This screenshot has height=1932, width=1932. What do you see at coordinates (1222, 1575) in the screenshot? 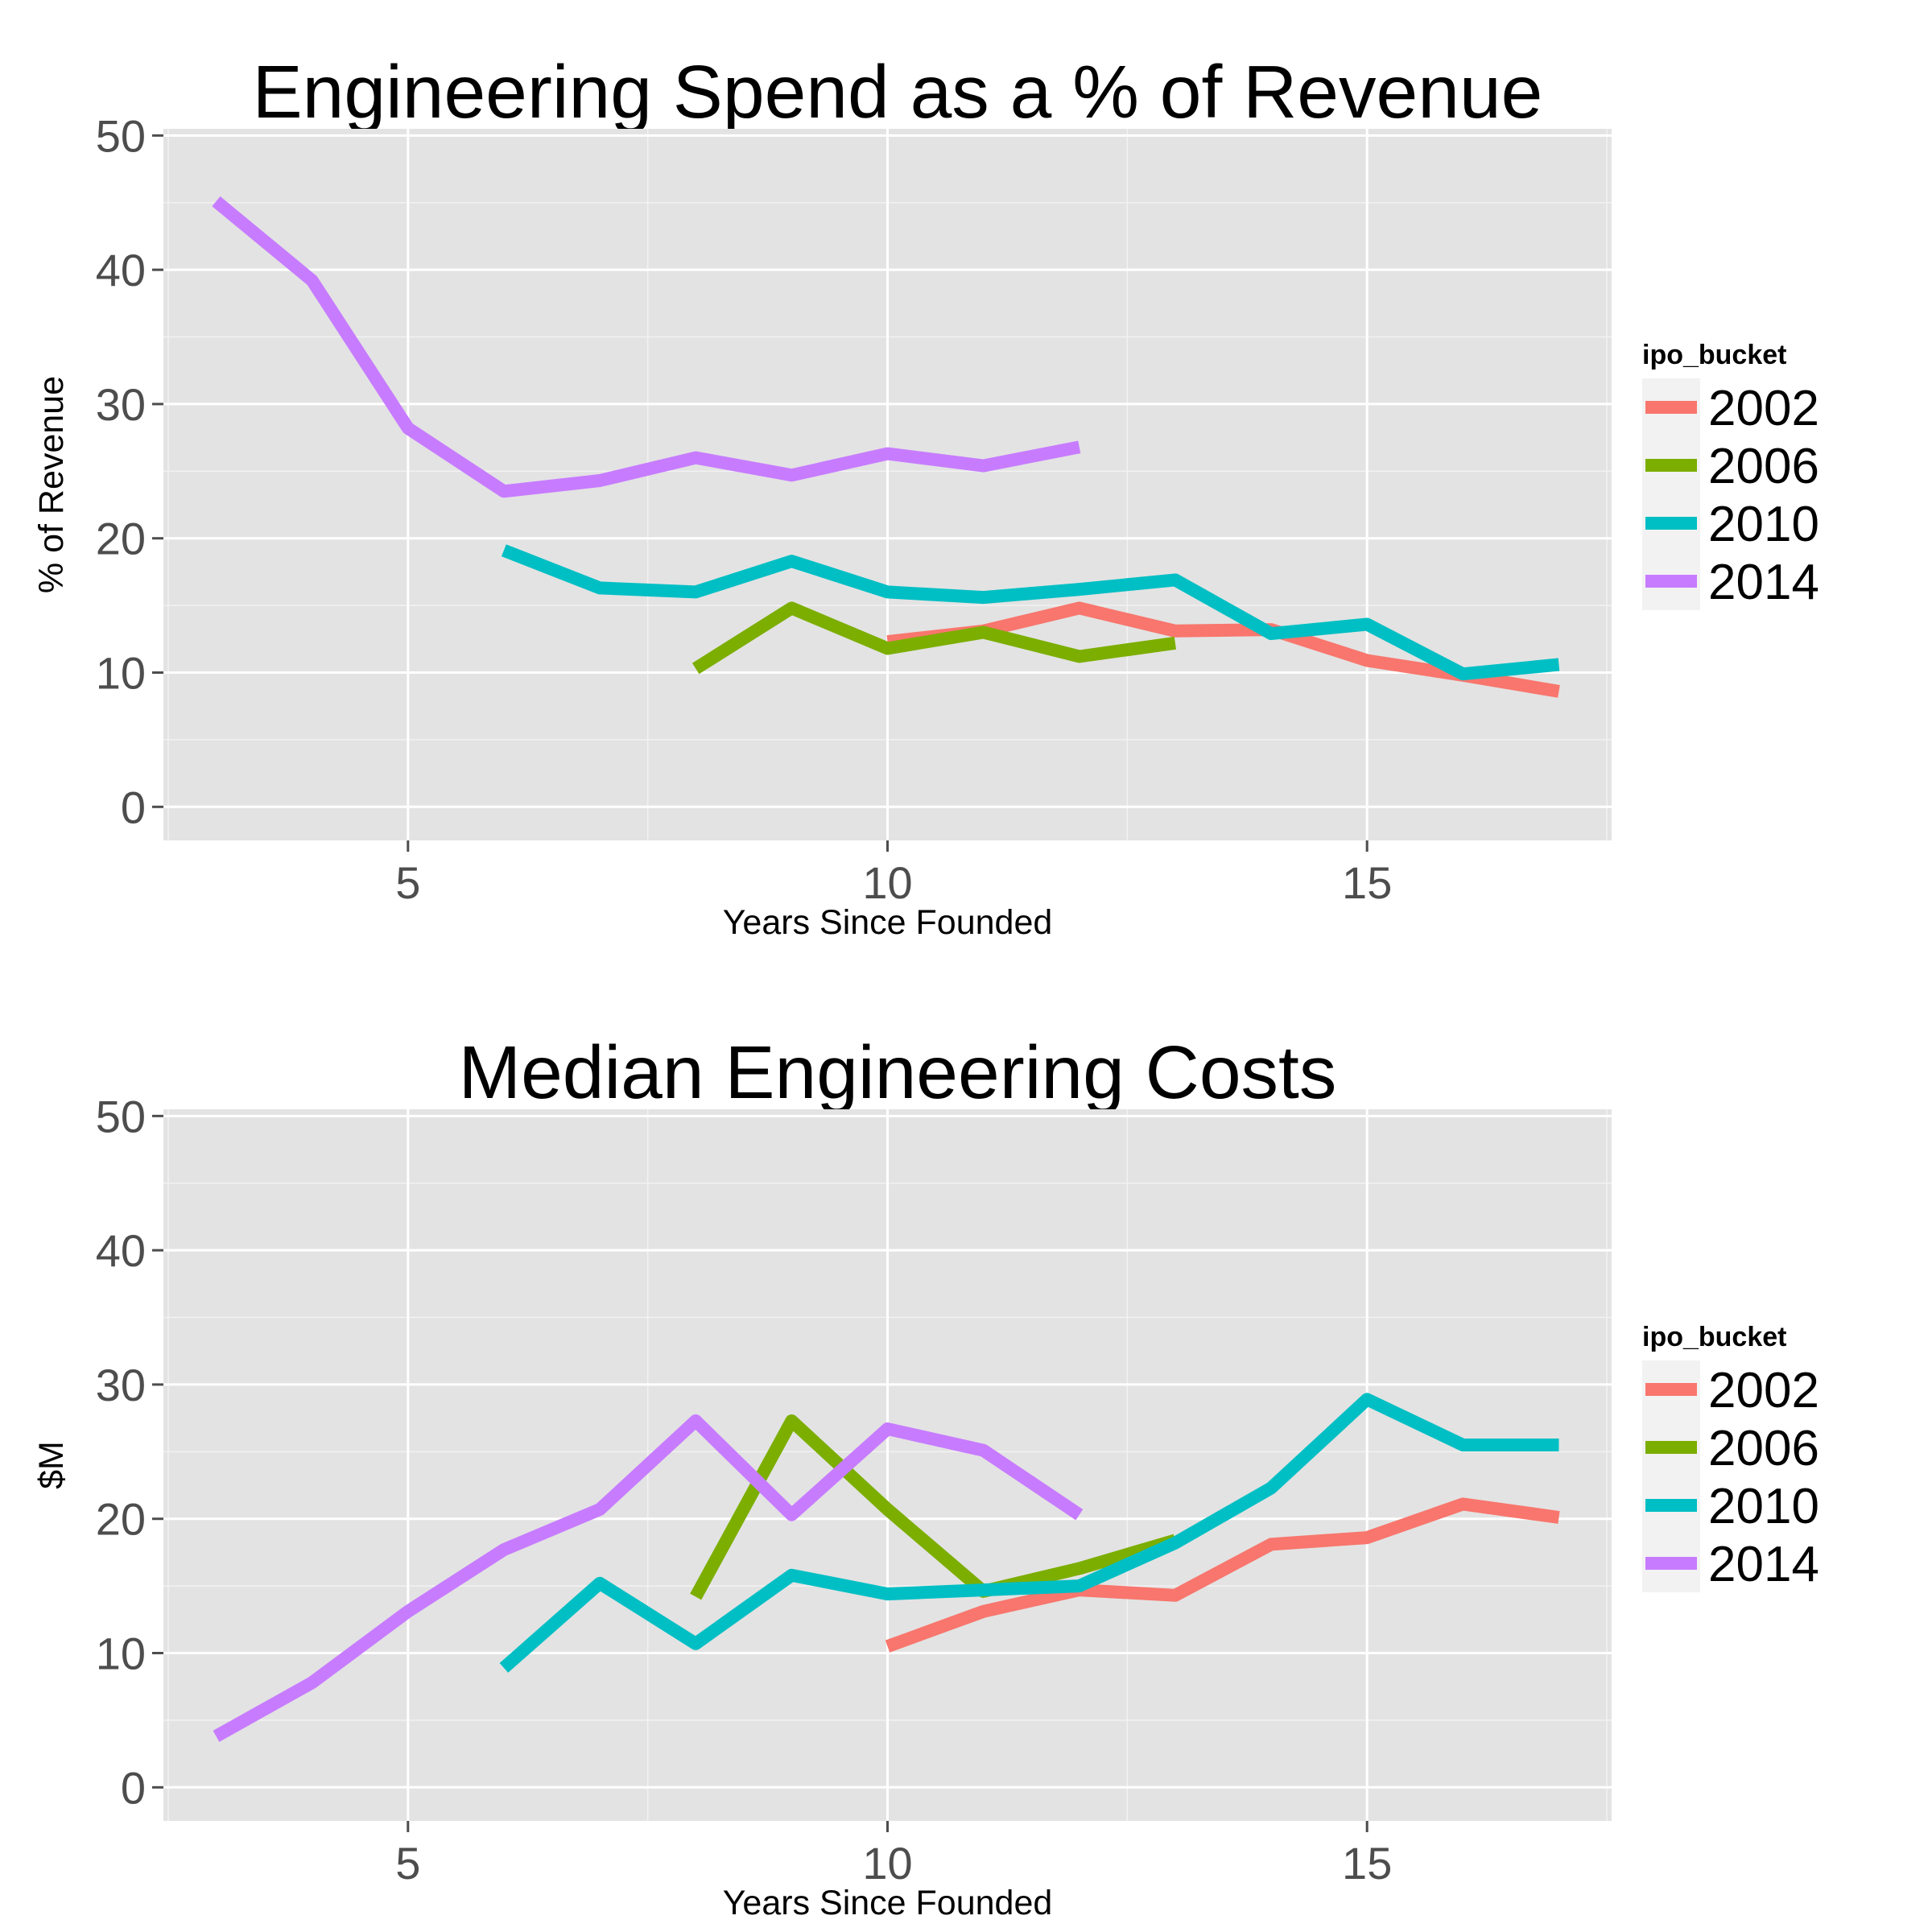
I see `series-line-2002` at bounding box center [1222, 1575].